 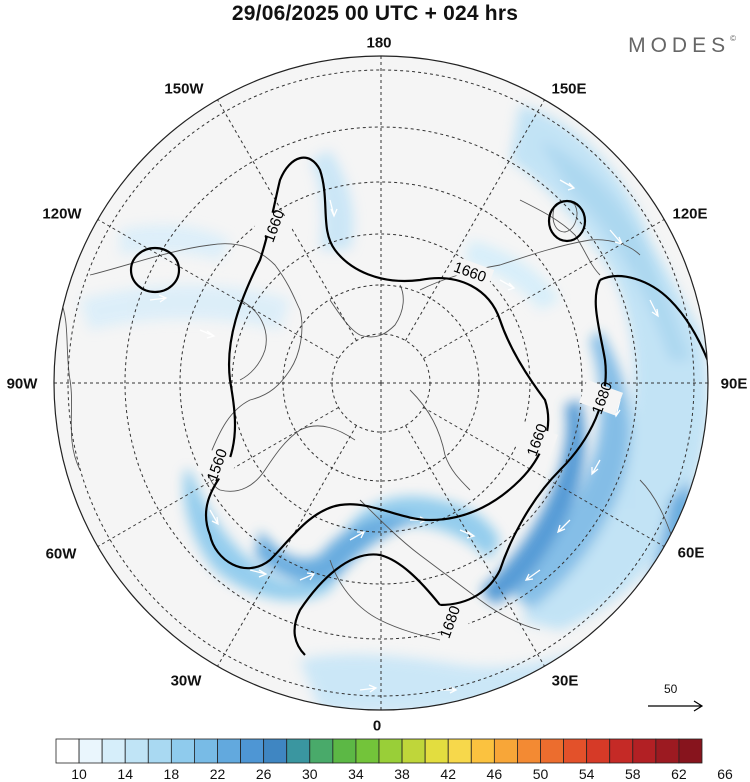 I want to click on lon-label-60e: 60E, so click(x=691, y=553).